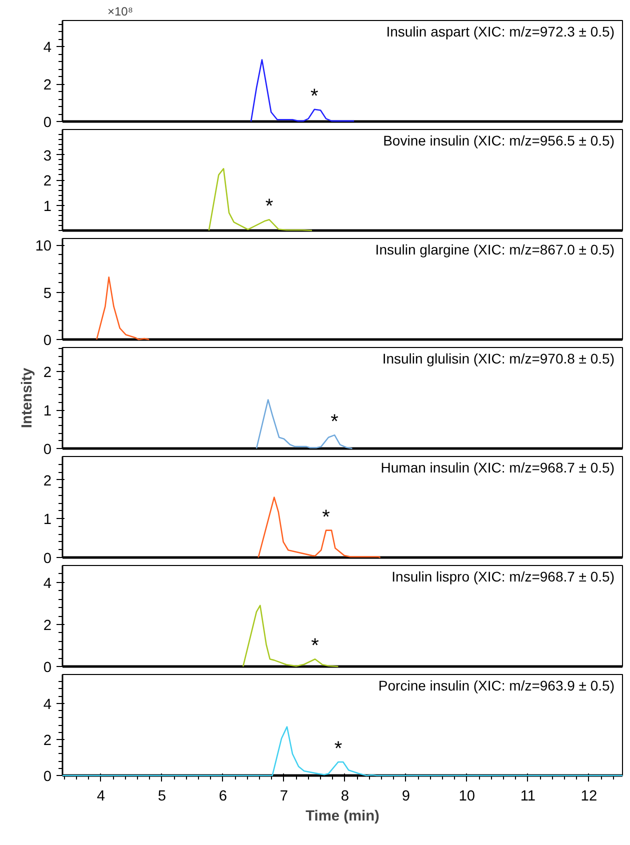  I want to click on x-tick-label: 6, so click(223, 796).